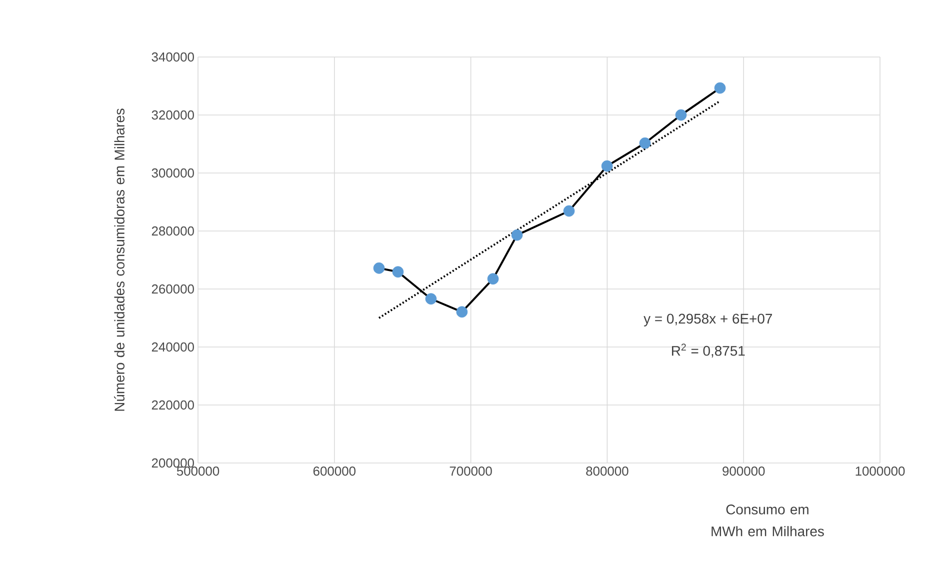 The height and width of the screenshot is (583, 949). What do you see at coordinates (880, 471) in the screenshot?
I see `x-tick-label: 1000000` at bounding box center [880, 471].